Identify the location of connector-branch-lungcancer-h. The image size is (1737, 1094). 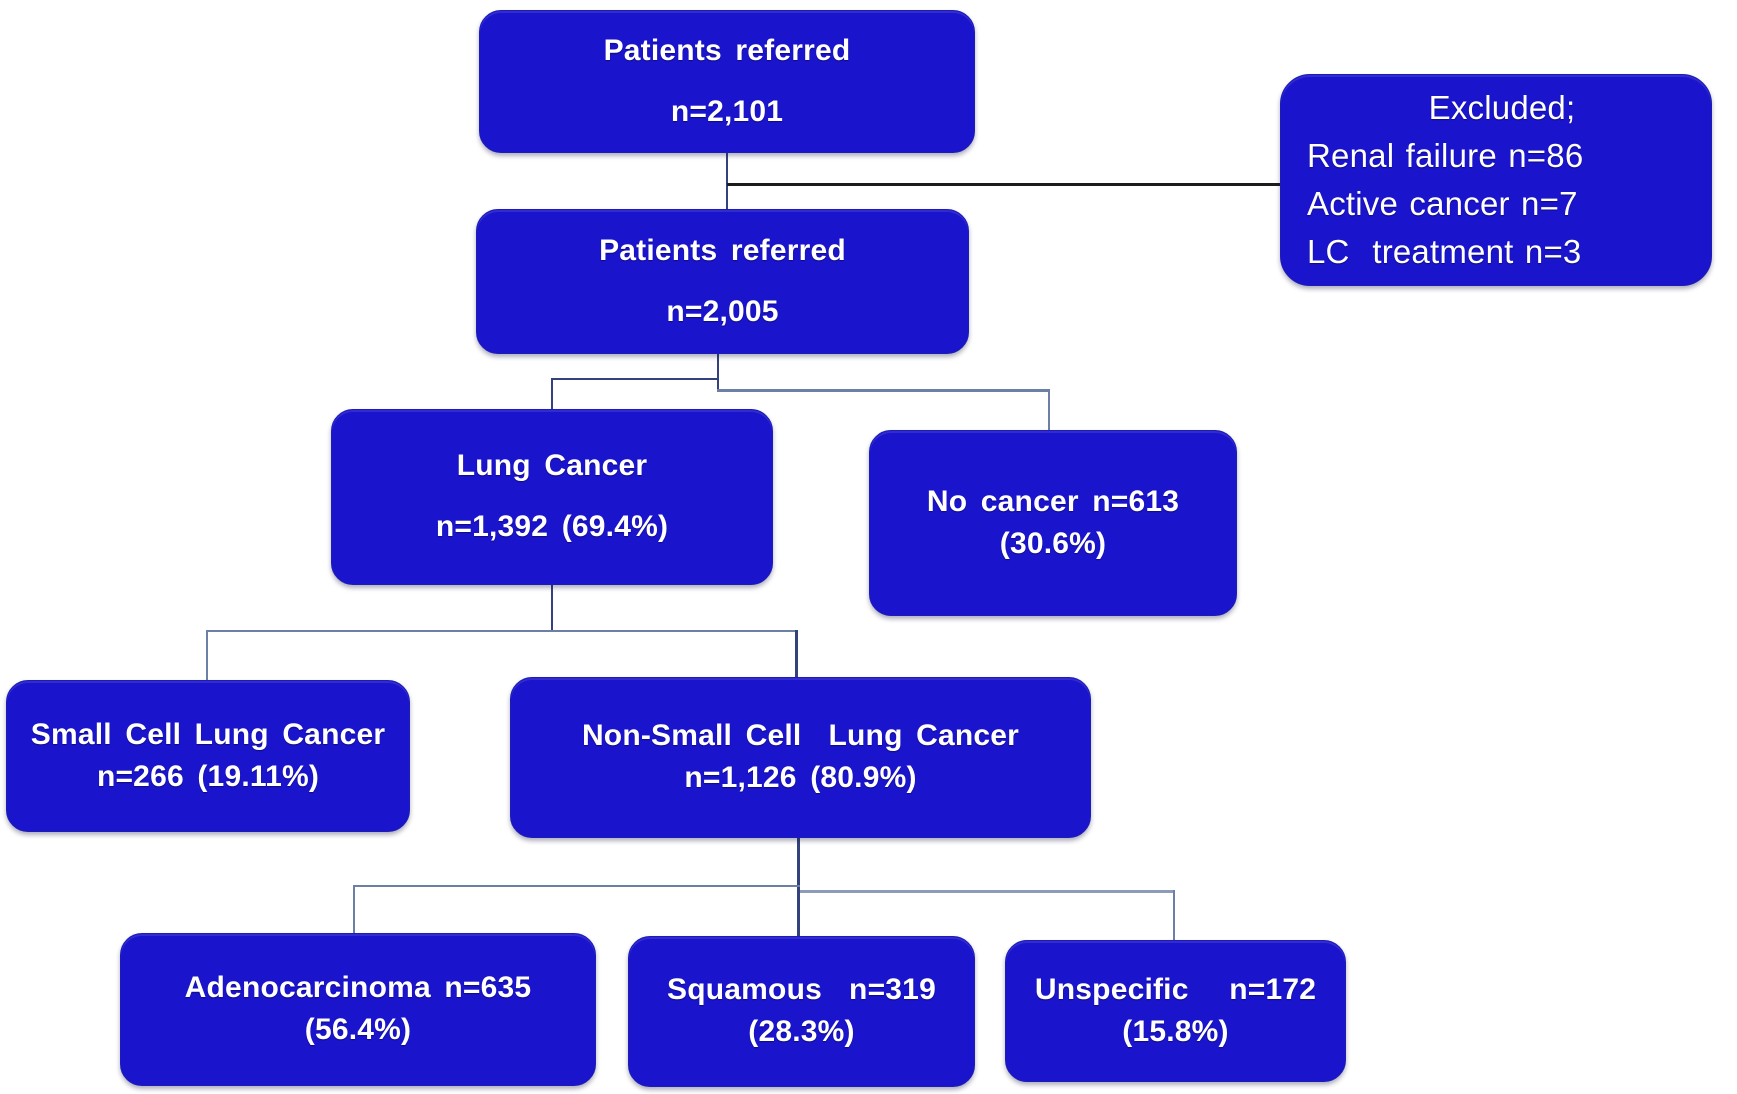
(635, 379).